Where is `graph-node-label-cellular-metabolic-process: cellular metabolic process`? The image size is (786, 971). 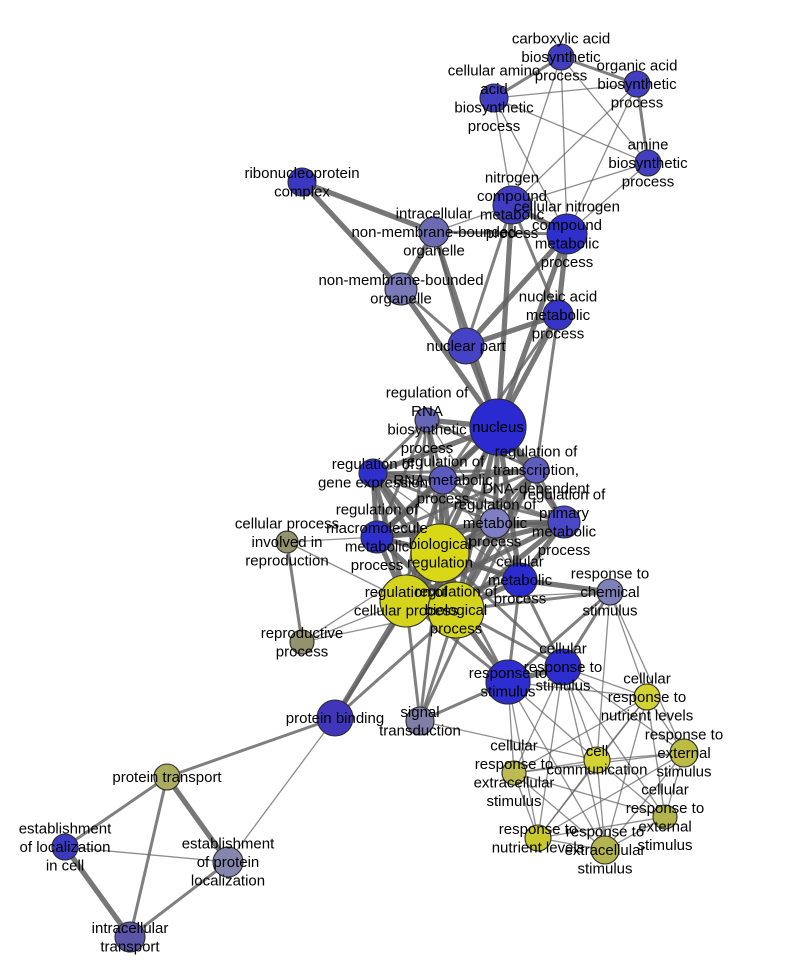
graph-node-label-cellular-metabolic-process: cellular metabolic process is located at coordinates (520, 581).